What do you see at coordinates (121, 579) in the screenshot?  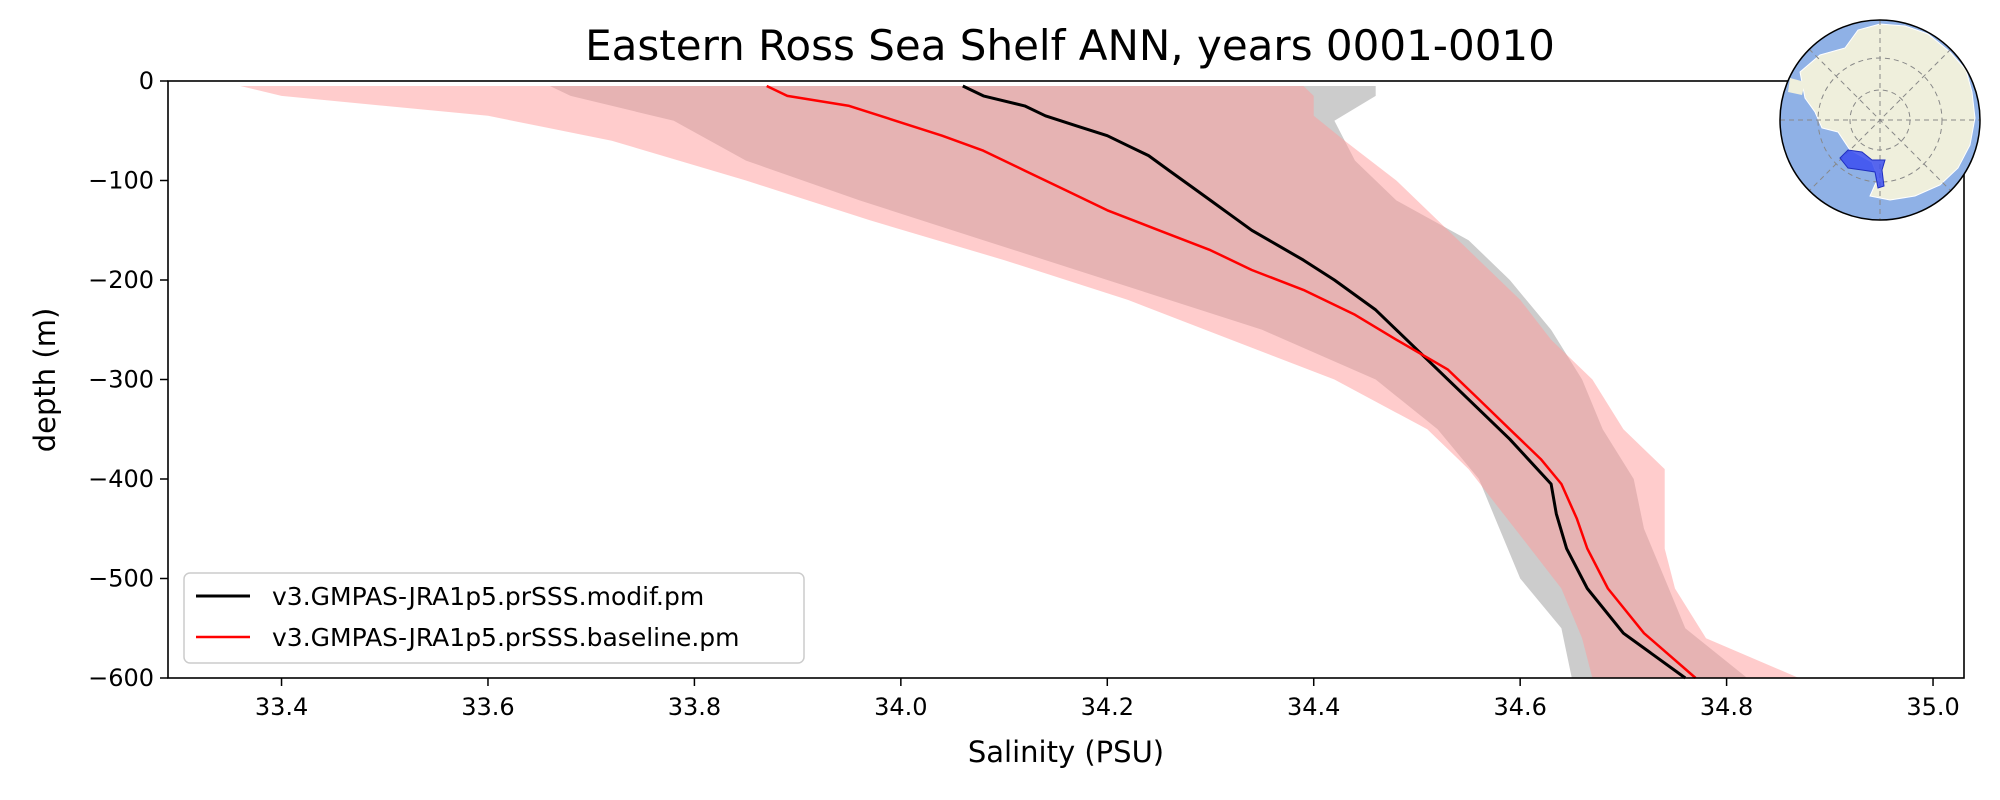 I see `y-tick-label: −500` at bounding box center [121, 579].